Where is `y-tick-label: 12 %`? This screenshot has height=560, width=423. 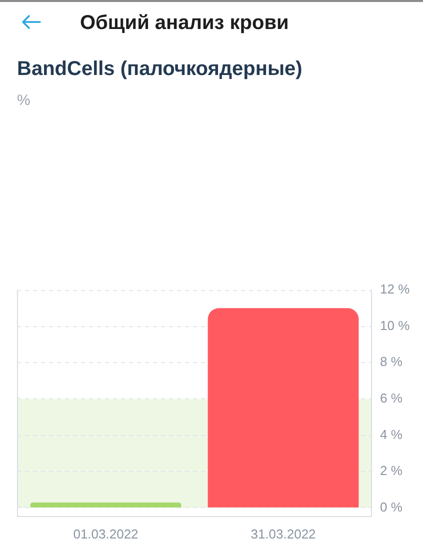
y-tick-label: 12 % is located at coordinates (395, 289).